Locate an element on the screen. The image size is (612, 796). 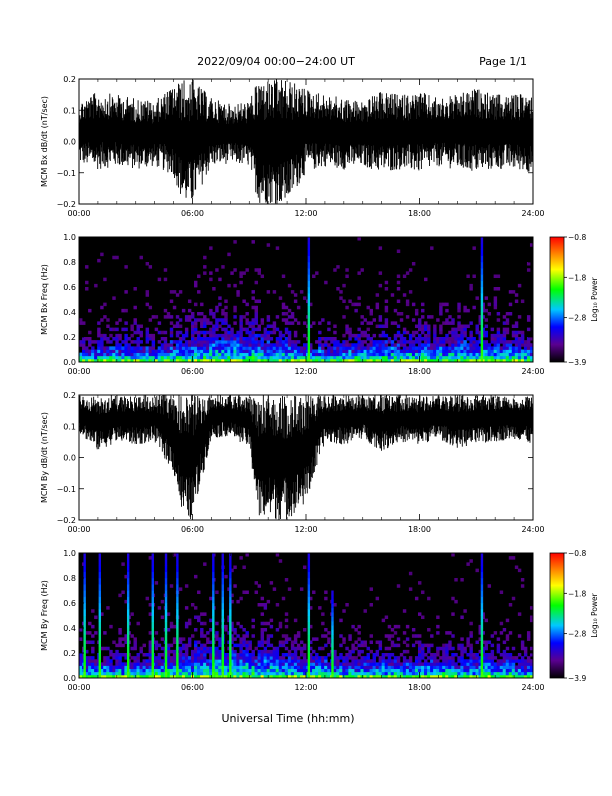
y-tick-label: 0.2 is located at coordinates (69, 79).